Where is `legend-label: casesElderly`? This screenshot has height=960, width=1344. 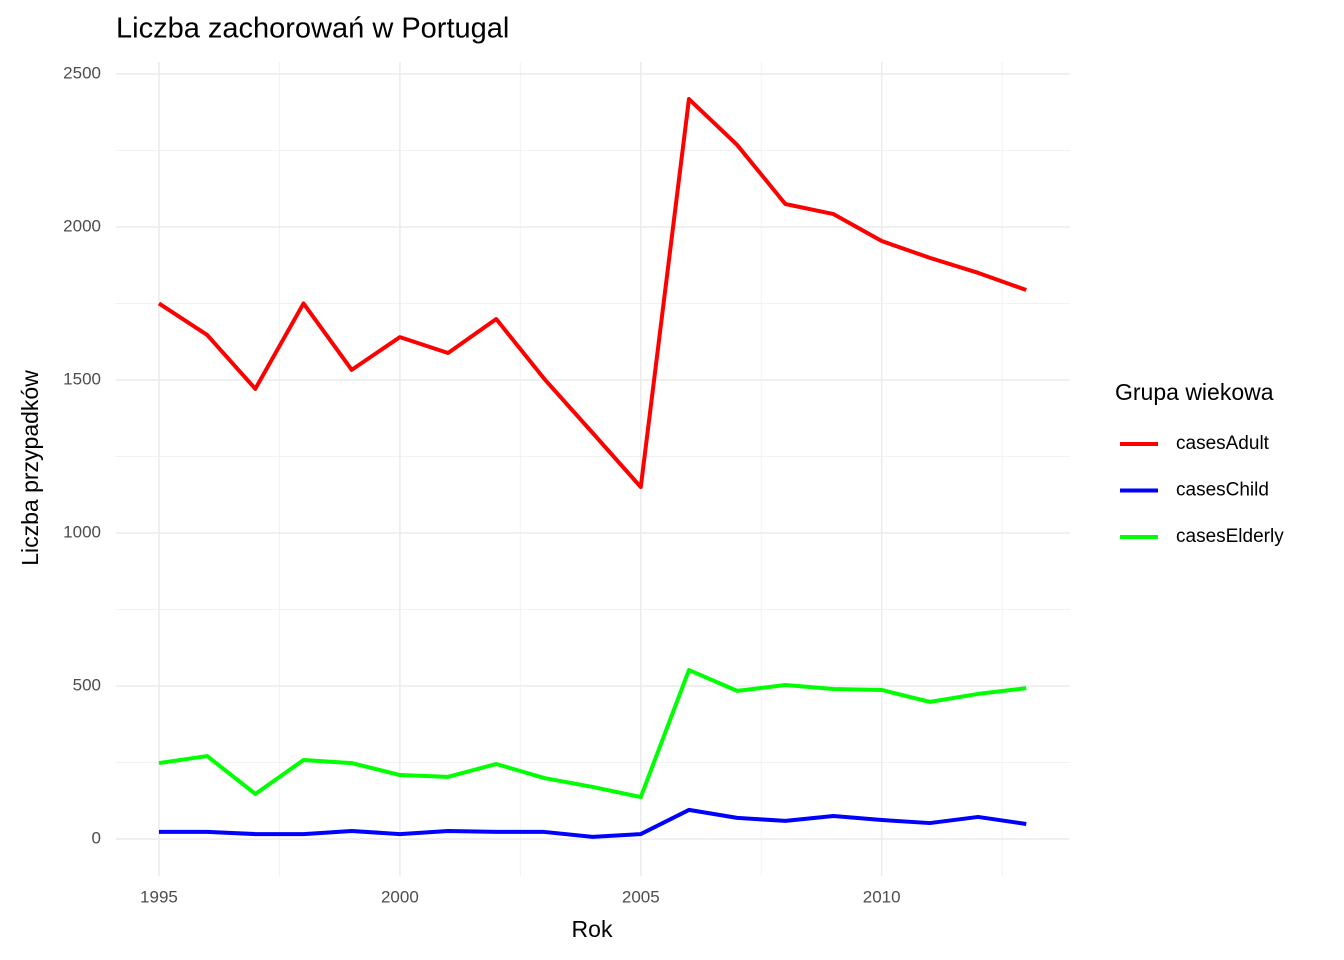 legend-label: casesElderly is located at coordinates (1230, 536).